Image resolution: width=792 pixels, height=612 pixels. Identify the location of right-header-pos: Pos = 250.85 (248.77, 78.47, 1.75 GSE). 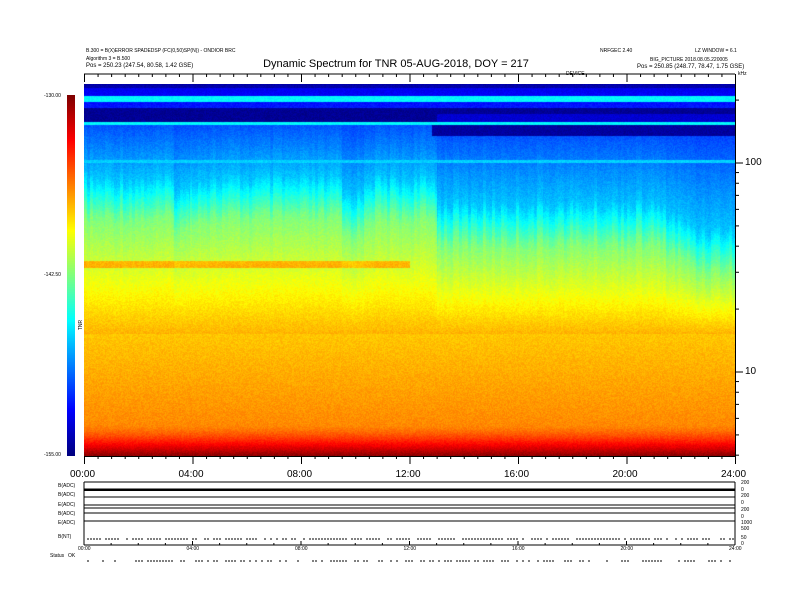
(691, 67).